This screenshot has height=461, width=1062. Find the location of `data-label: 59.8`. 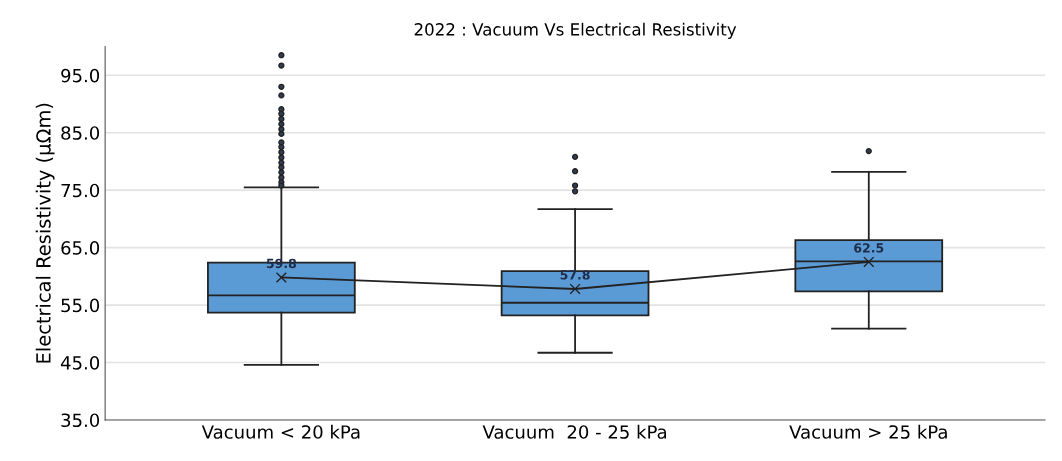

data-label: 59.8 is located at coordinates (281, 263).